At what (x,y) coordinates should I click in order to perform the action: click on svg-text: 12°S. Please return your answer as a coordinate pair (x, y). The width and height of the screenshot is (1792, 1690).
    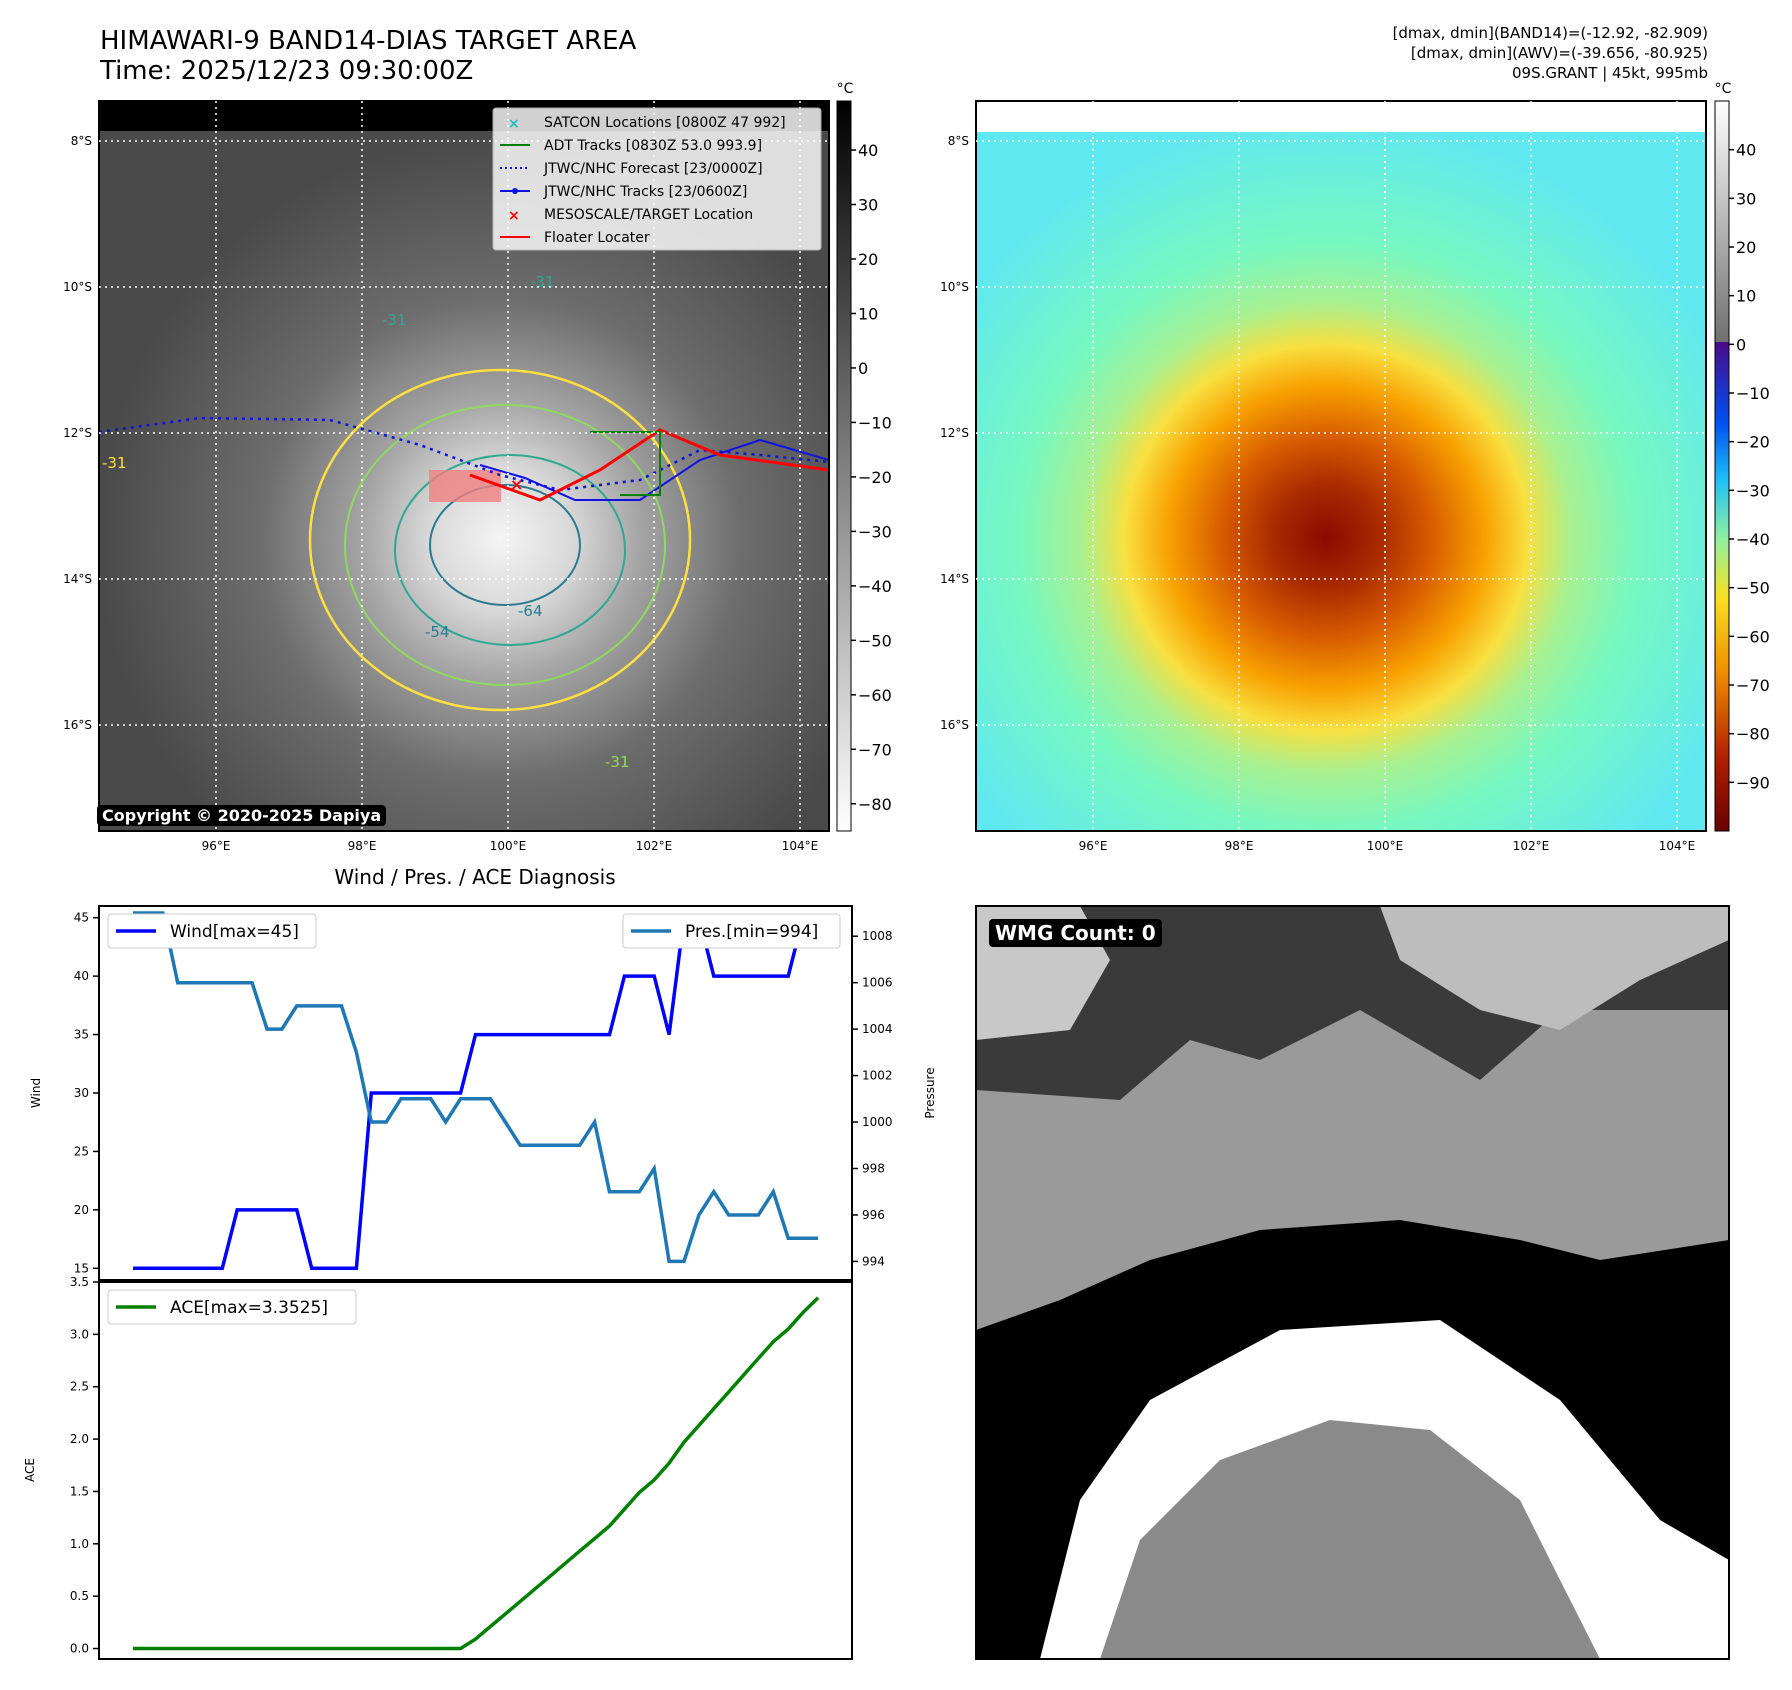
    Looking at the image, I should click on (77, 433).